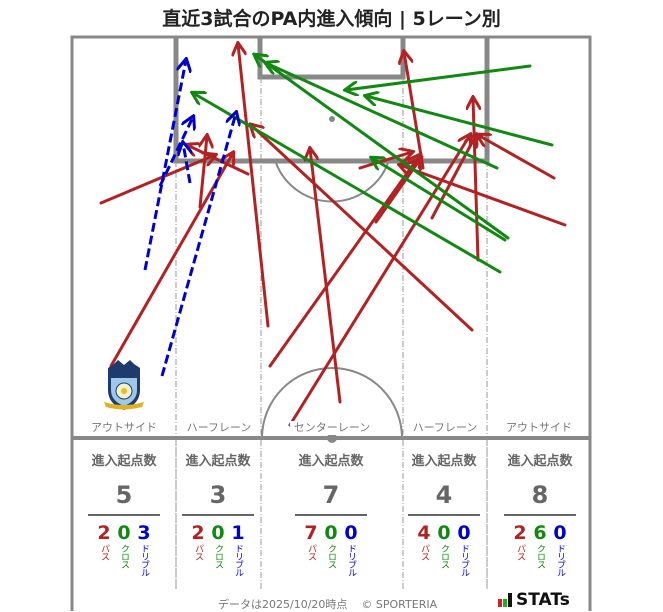  Describe the element at coordinates (124, 495) in the screenshot. I see `stat-total: 5` at that location.